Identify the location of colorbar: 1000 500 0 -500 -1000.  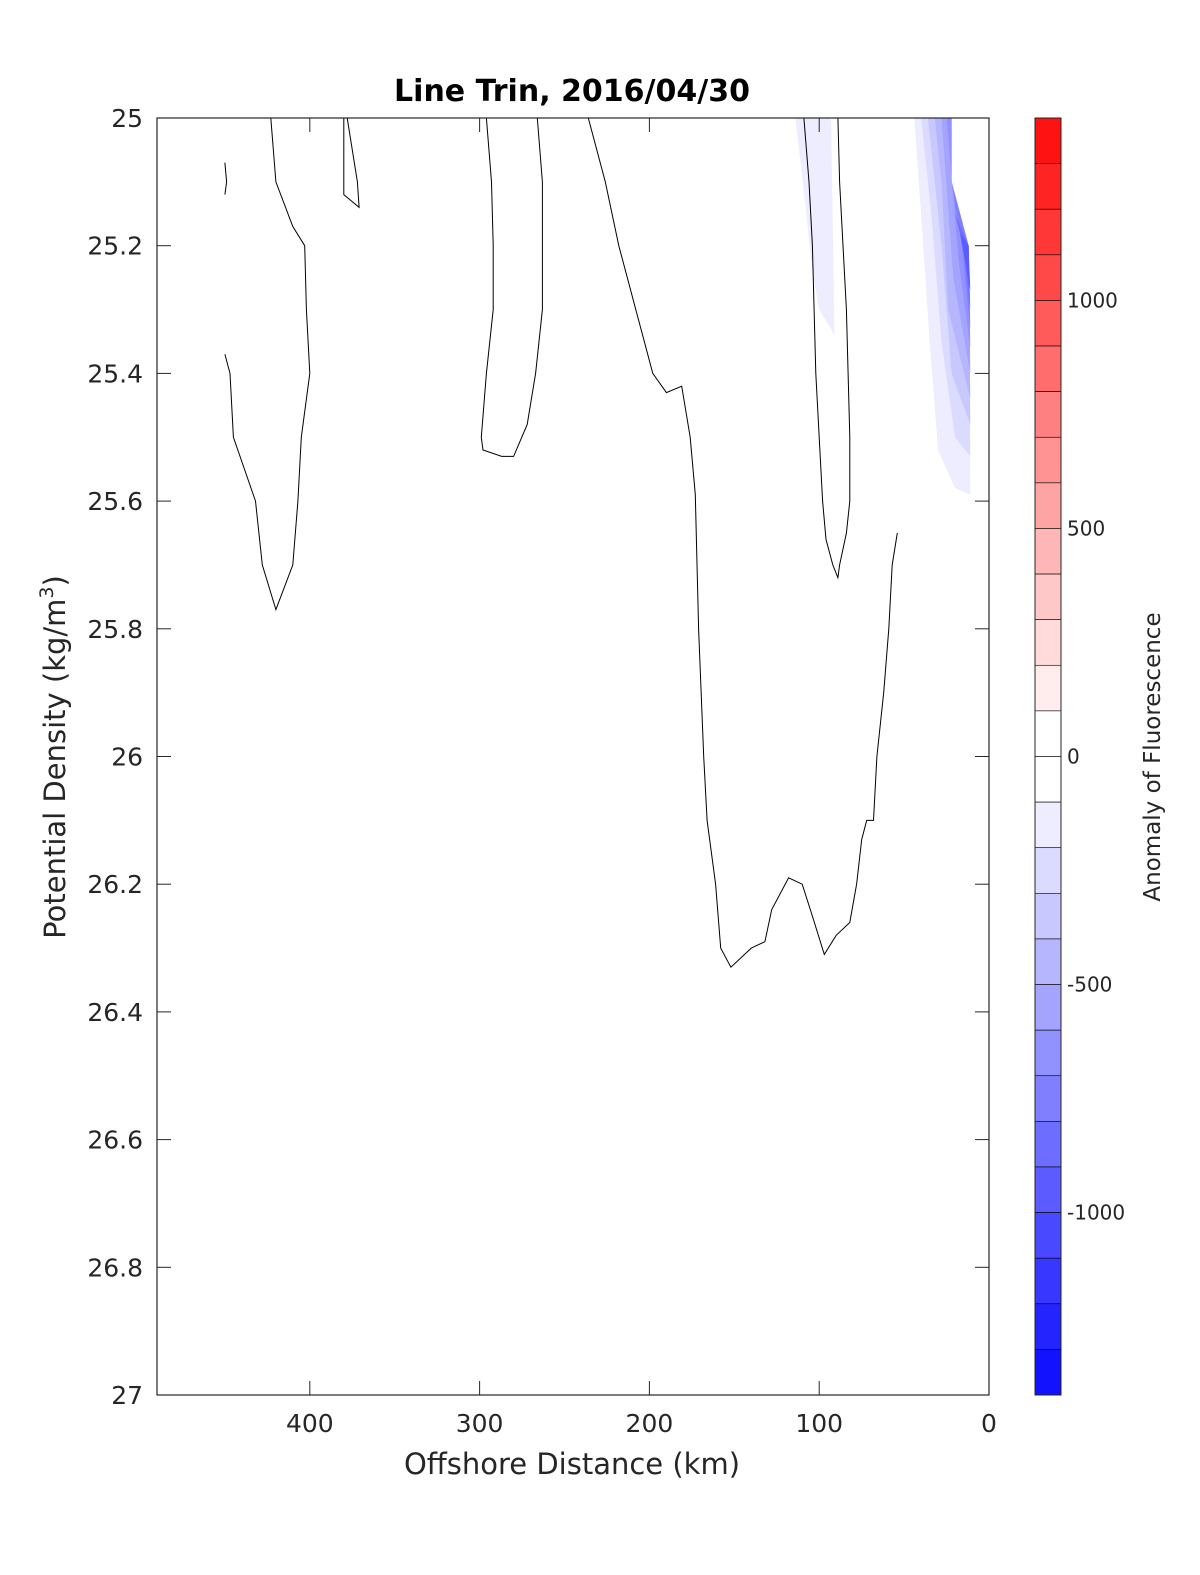
(1079, 756).